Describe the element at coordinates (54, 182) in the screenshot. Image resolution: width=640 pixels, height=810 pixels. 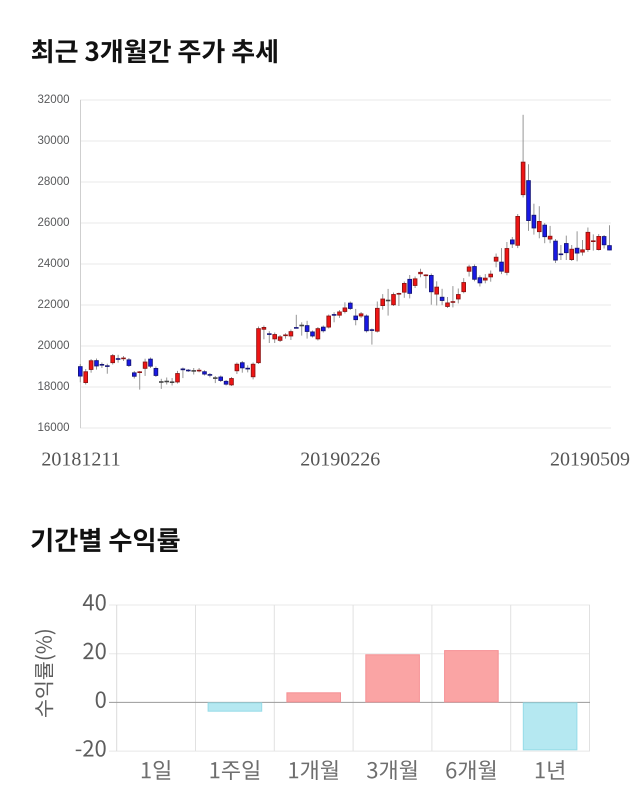
I see `svg-text: 28000` at that location.